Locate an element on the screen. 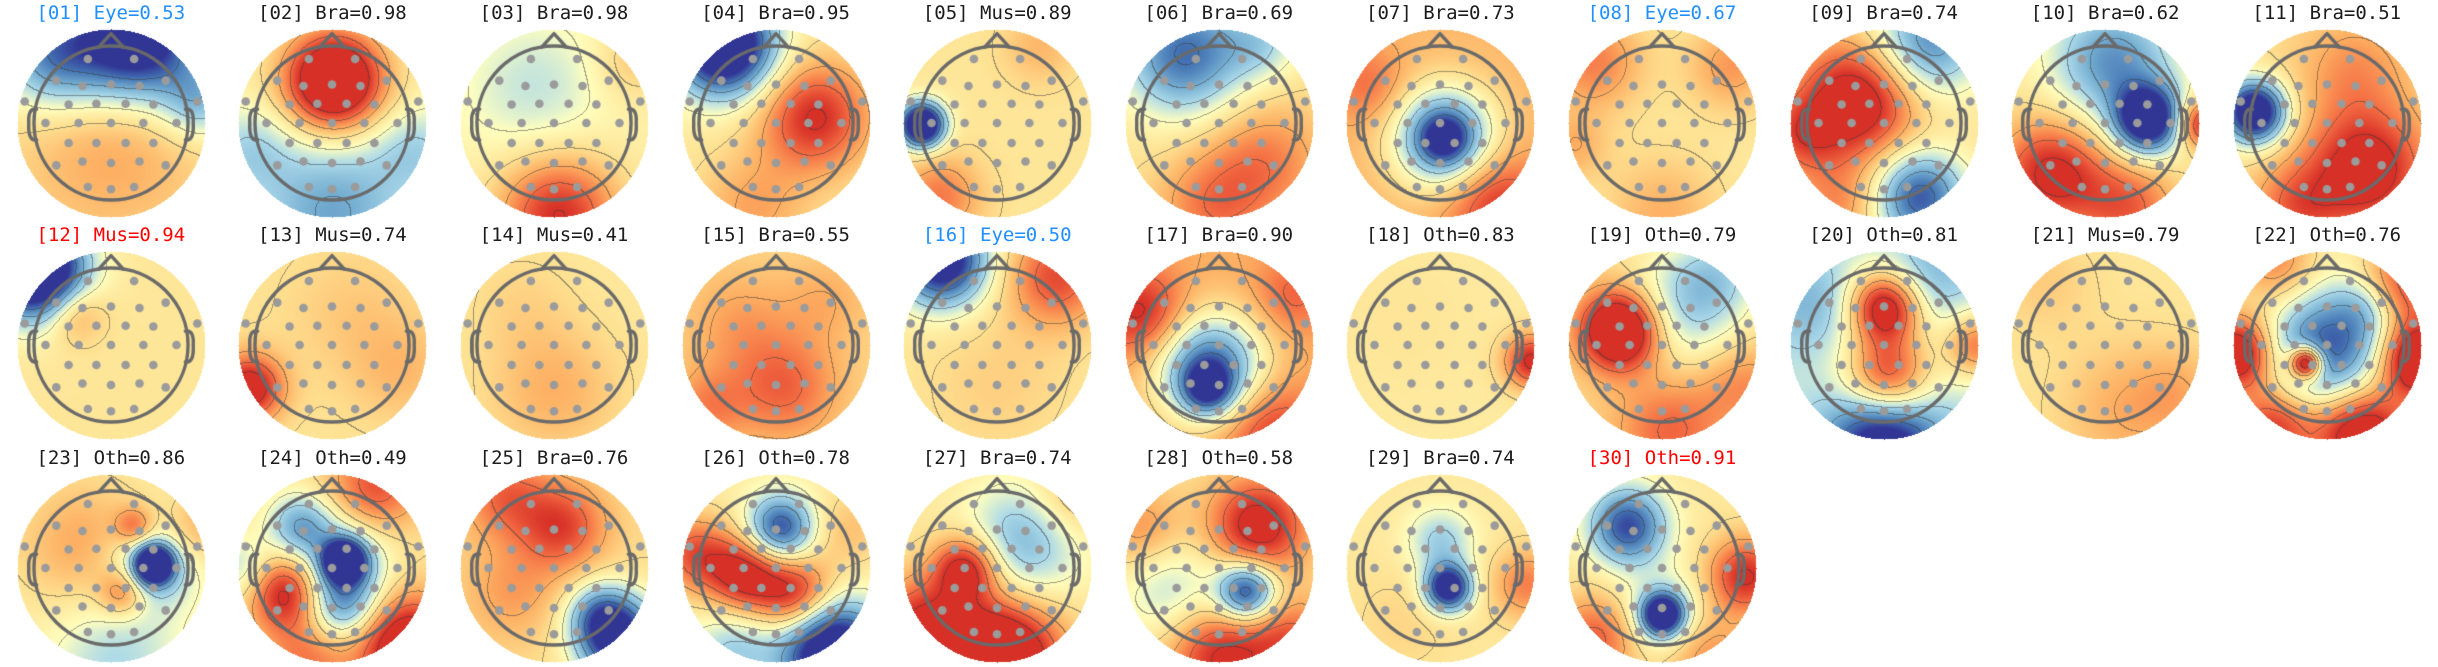  ica-component-cell: [15] Bra=0.55 is located at coordinates (776, 333).